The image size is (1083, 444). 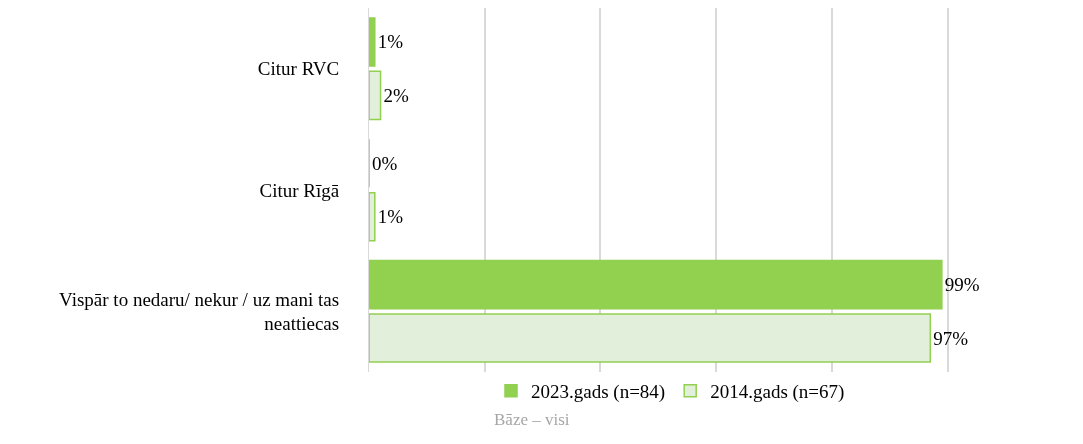 I want to click on data-label: 97%, so click(x=951, y=338).